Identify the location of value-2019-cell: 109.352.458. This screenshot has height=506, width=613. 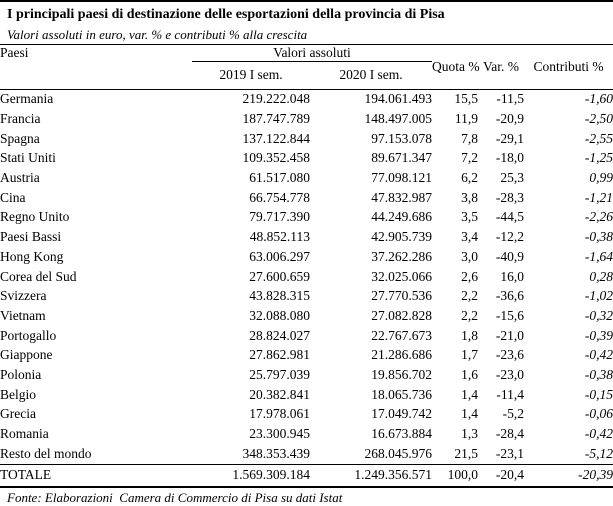
(276, 158).